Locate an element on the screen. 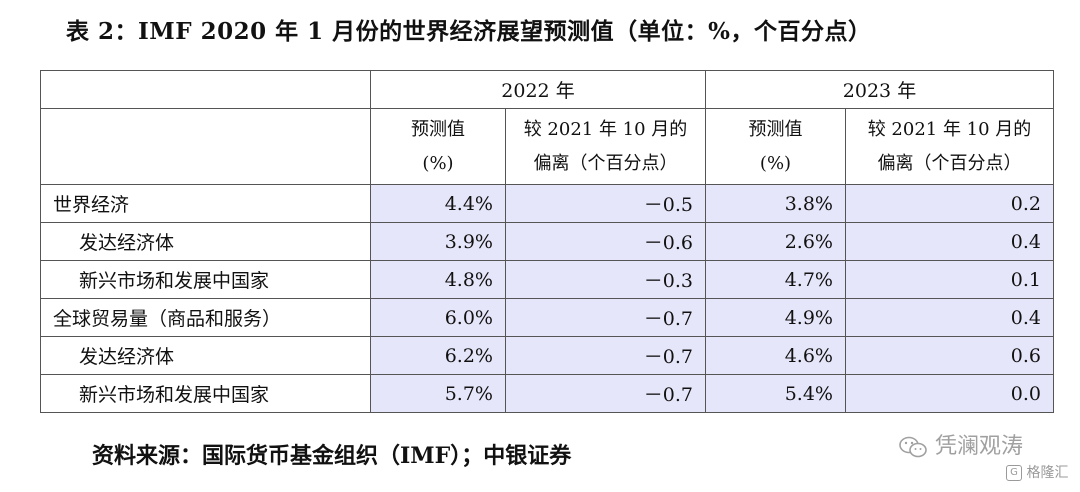 The width and height of the screenshot is (1080, 492). value-cell: －0.5 is located at coordinates (605, 203).